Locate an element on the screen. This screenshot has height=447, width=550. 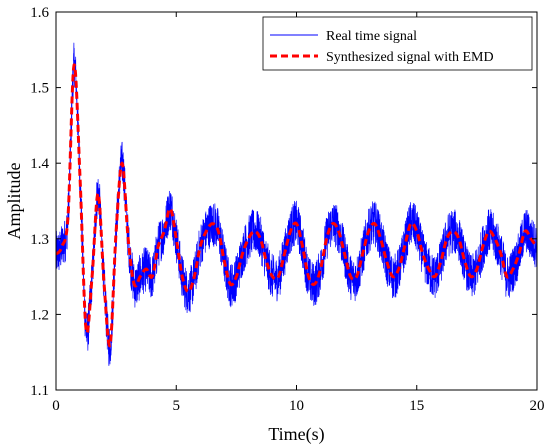
x-axis-label: Time(s) is located at coordinates (296, 434).